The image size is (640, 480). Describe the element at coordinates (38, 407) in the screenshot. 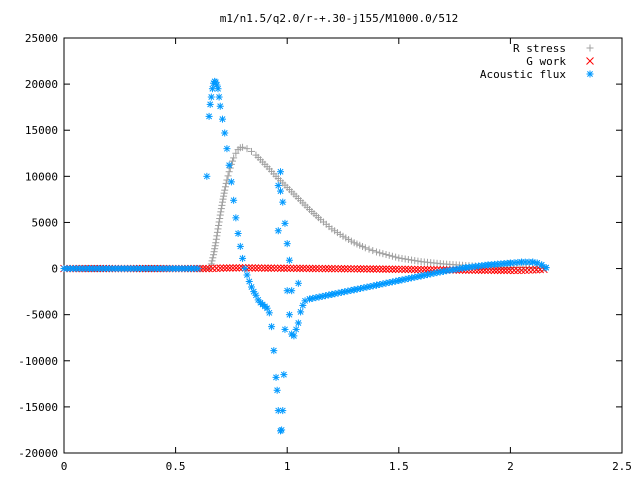

I see `y-tick-label: -15000` at that location.